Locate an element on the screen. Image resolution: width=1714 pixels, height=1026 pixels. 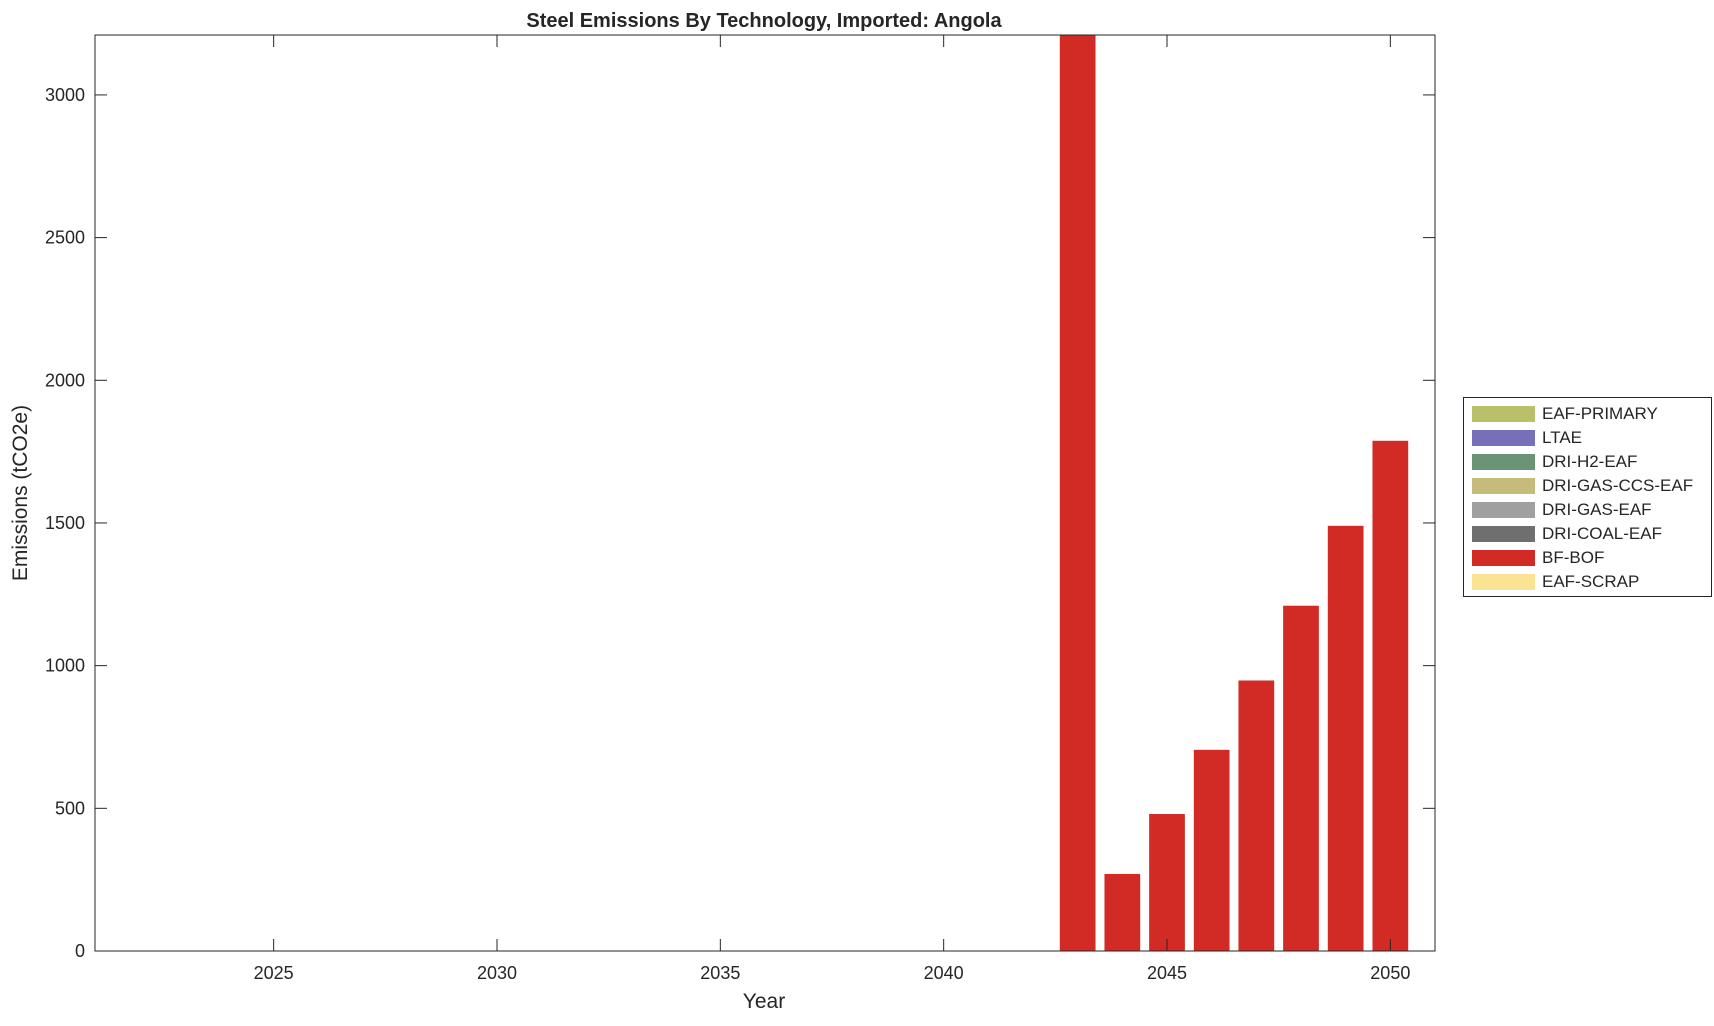
y-tick-label: 1500 is located at coordinates (65, 523).